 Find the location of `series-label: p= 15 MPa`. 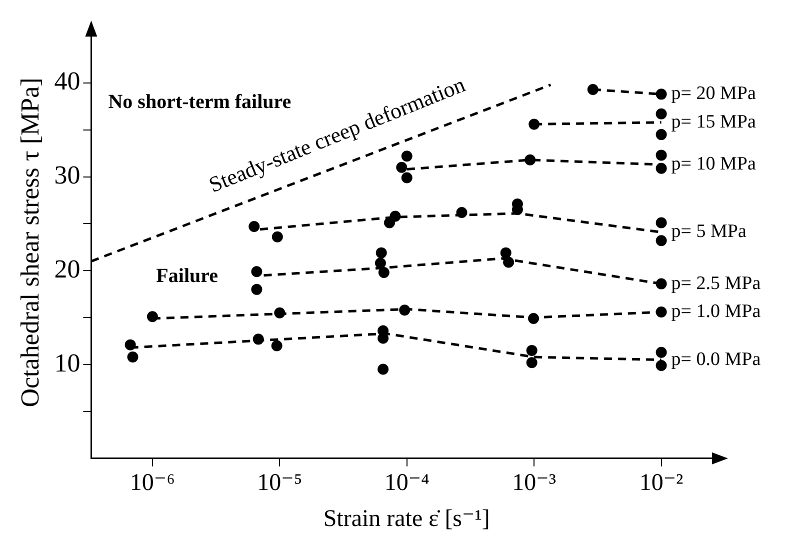

series-label: p= 15 MPa is located at coordinates (713, 121).